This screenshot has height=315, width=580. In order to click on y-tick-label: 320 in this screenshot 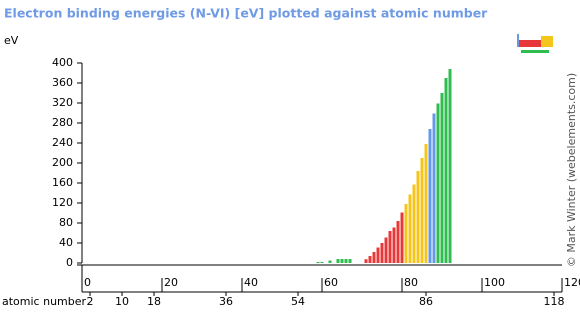, I will do `click(62, 102)`.